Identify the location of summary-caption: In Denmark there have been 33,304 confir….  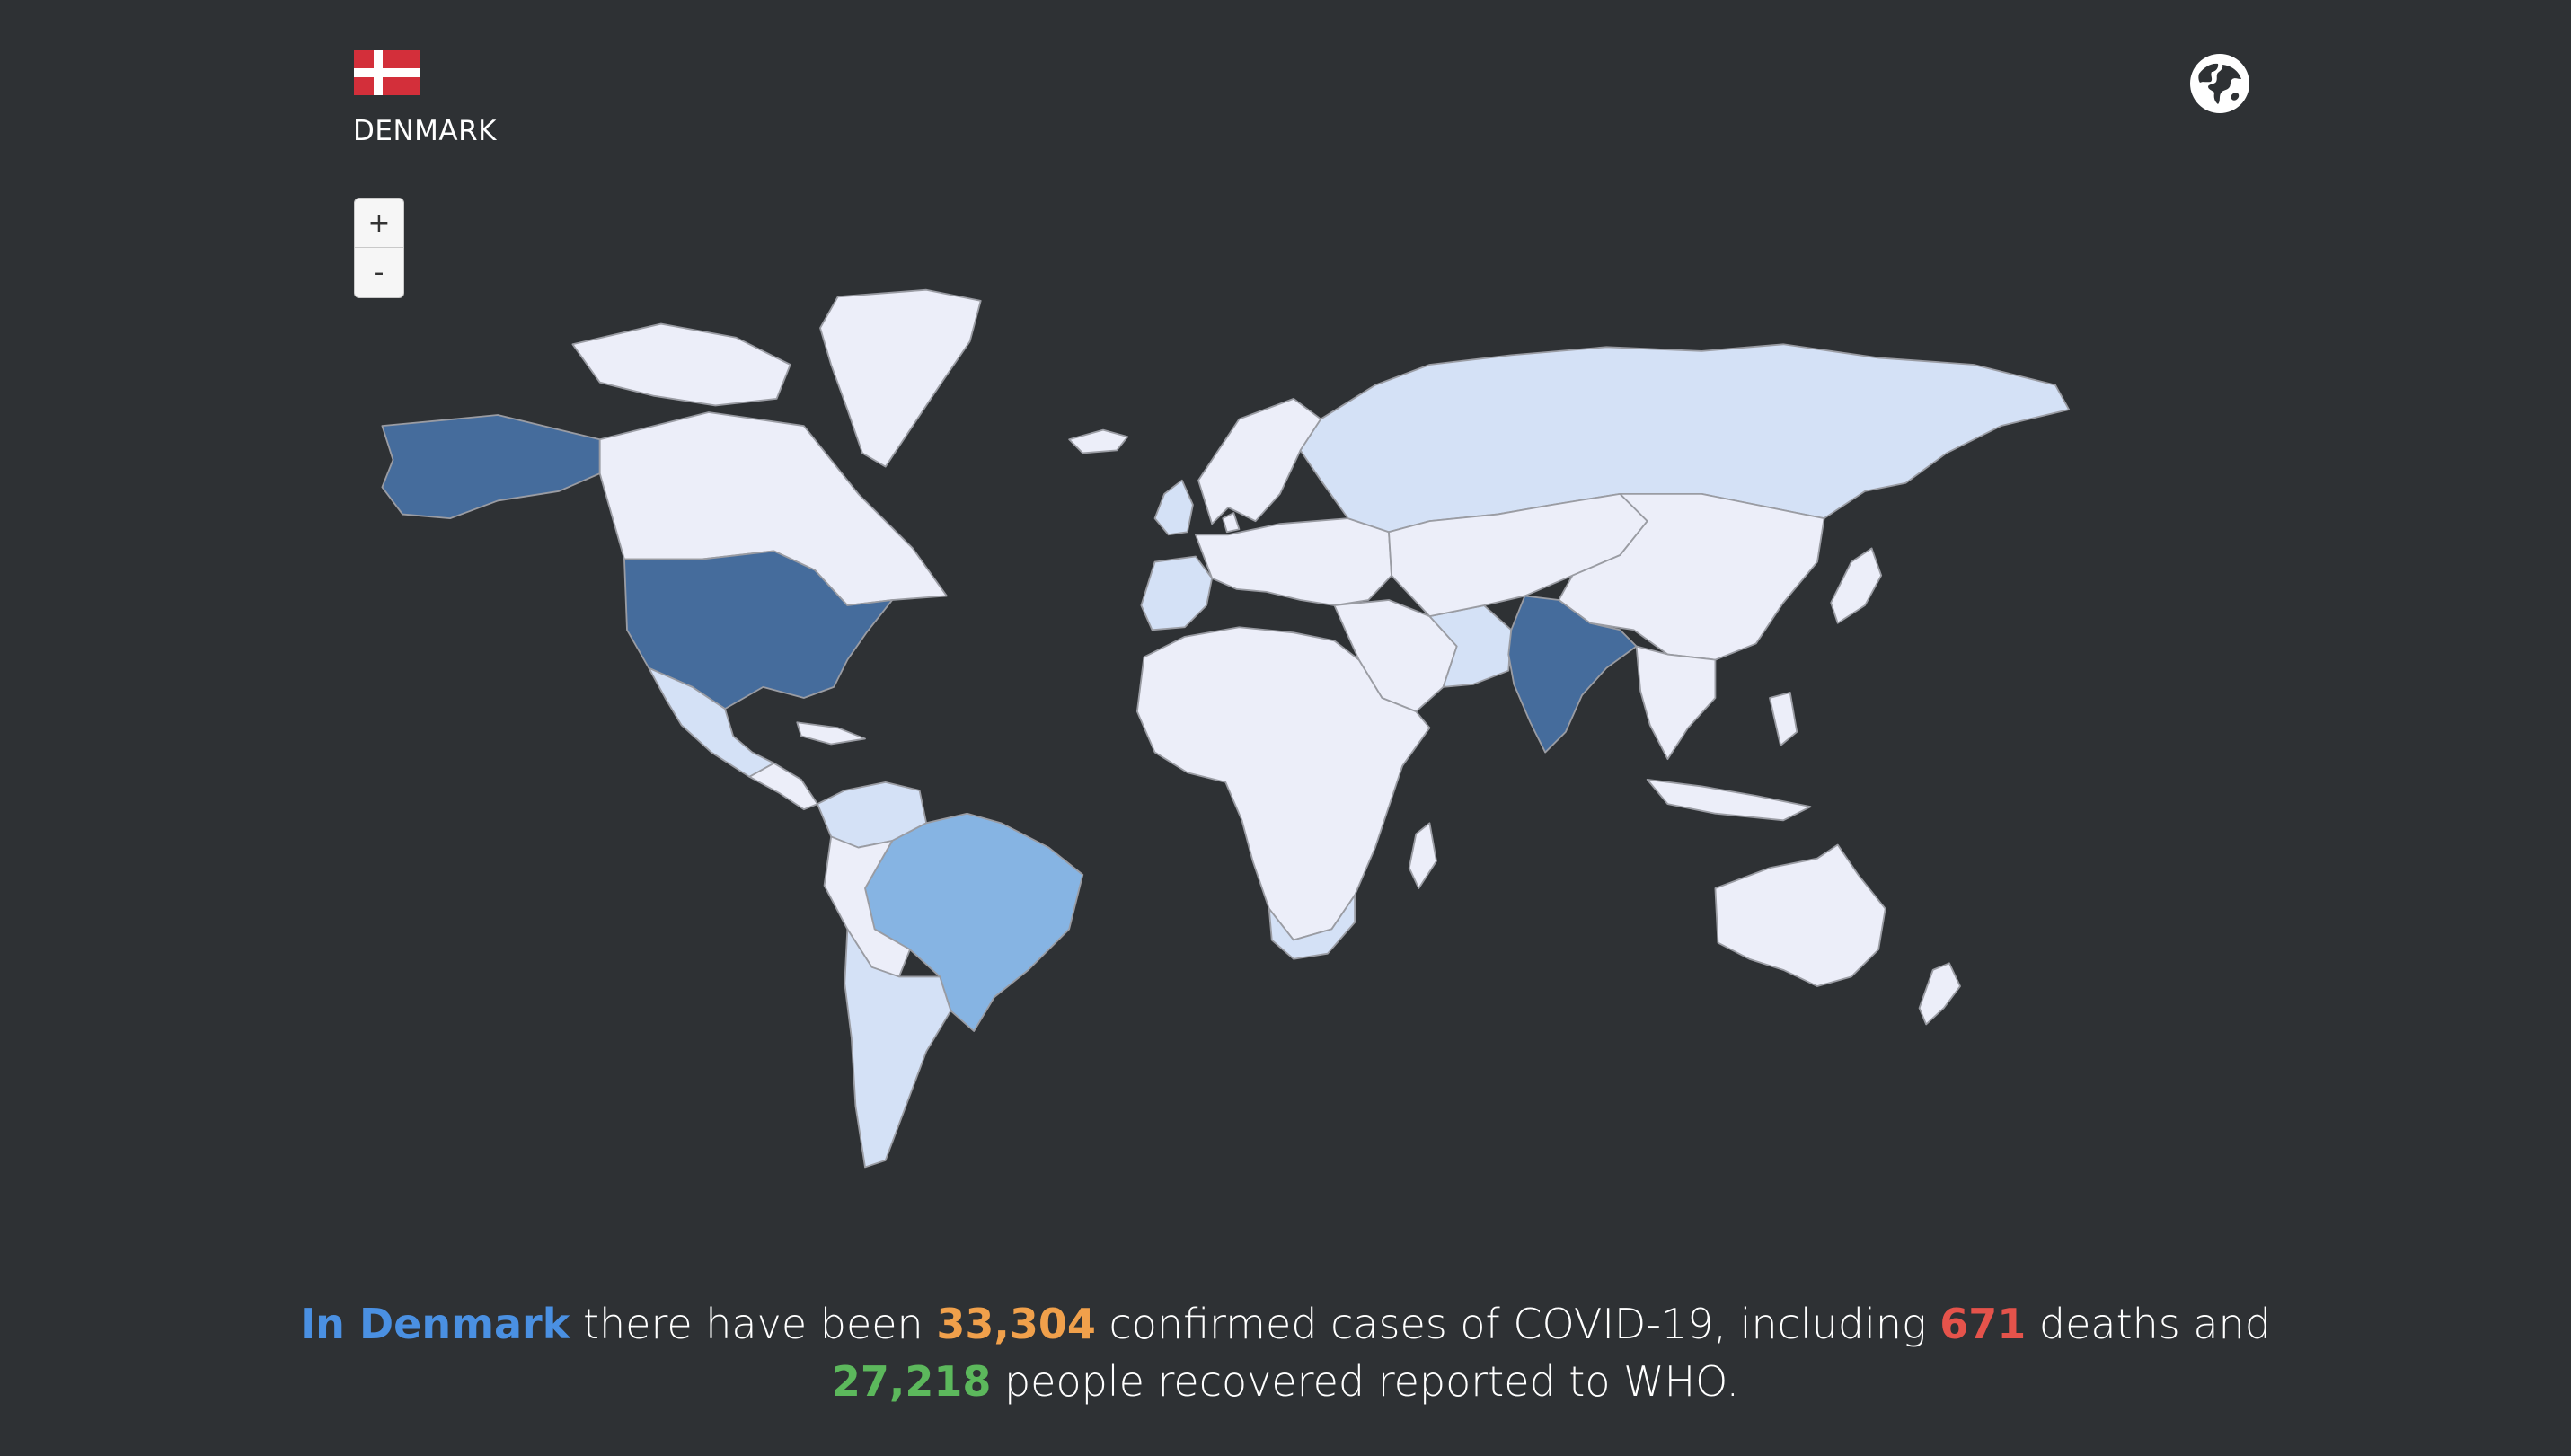
(1285, 1353).